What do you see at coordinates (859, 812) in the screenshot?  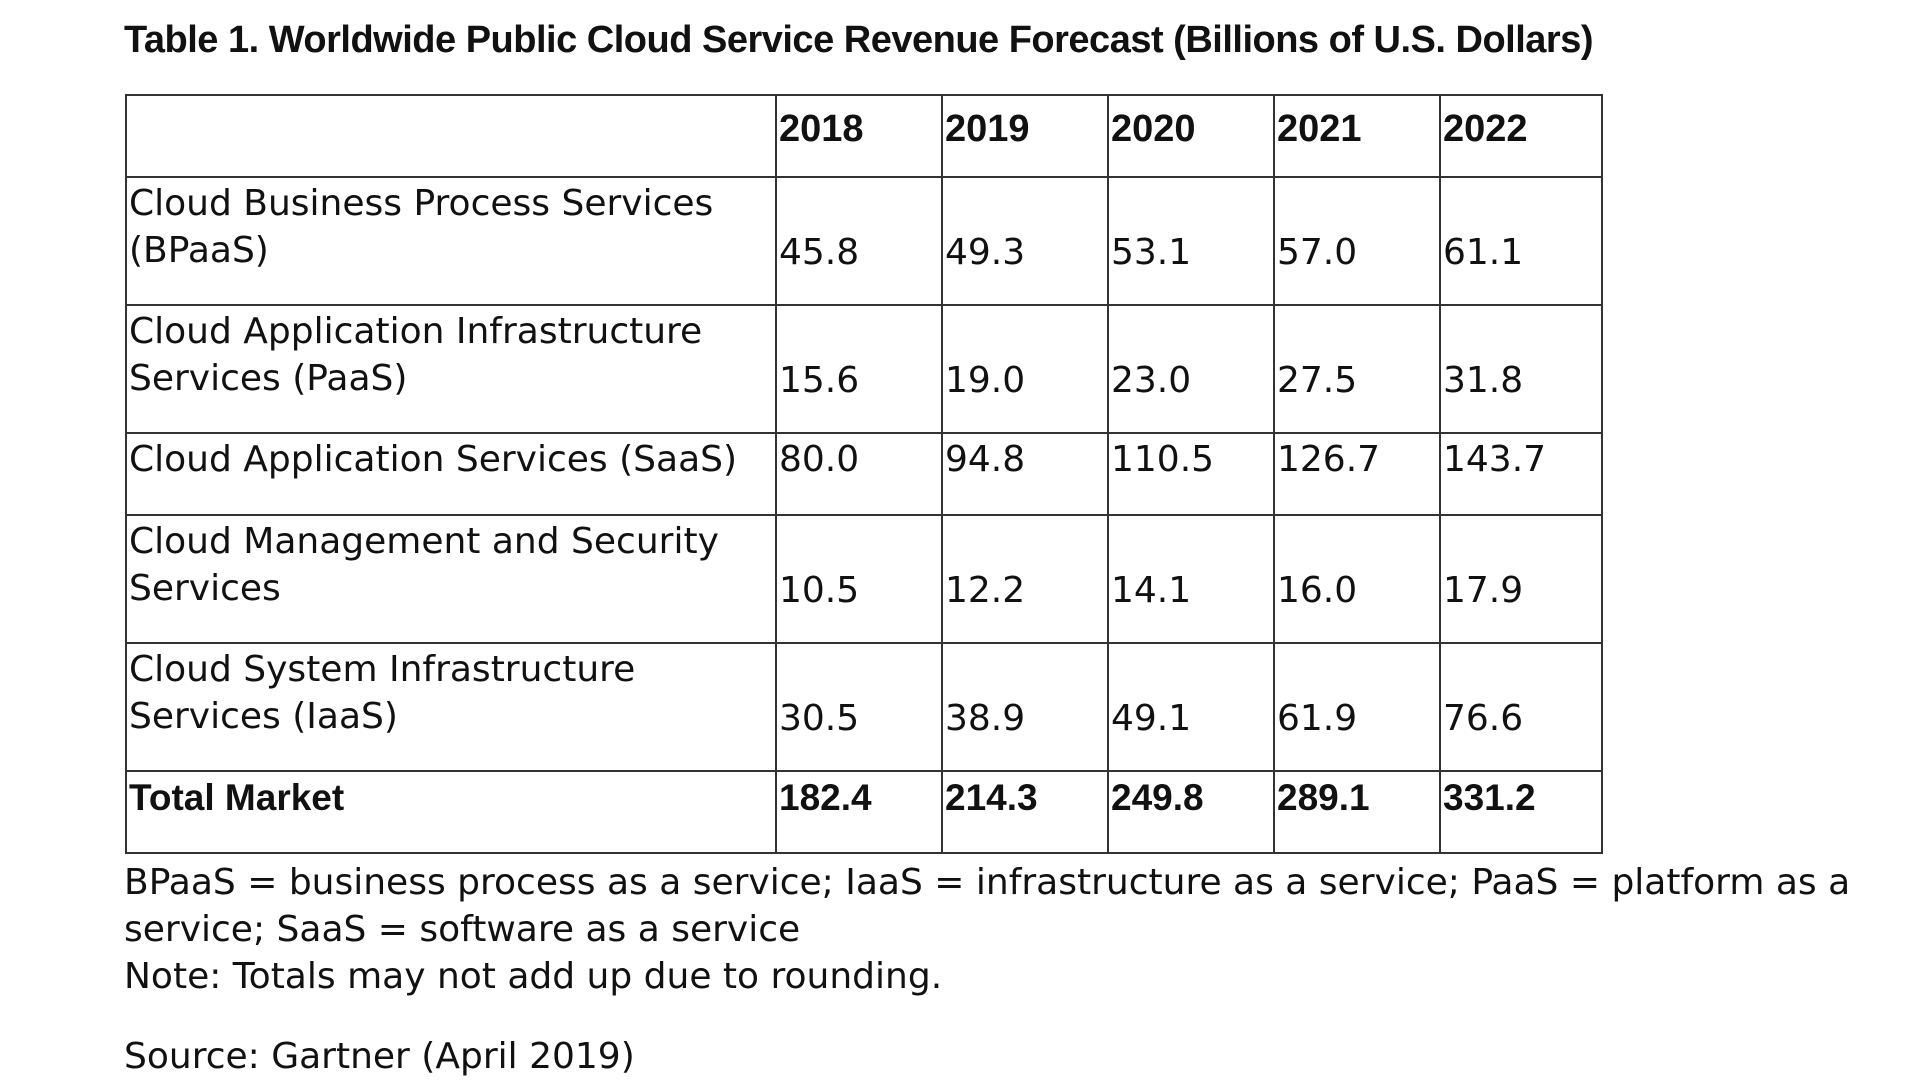 I see `total-value-cell: 182.4` at bounding box center [859, 812].